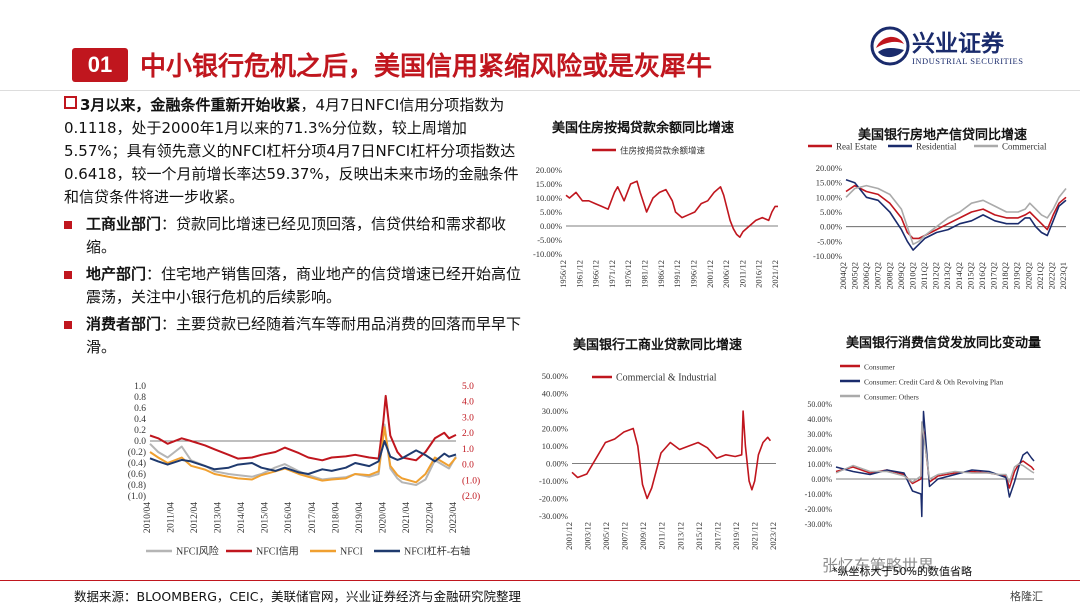 This screenshot has height=610, width=1080. What do you see at coordinates (137, 496) in the screenshot?
I see `y-tick-label: (1.0)` at bounding box center [137, 496].